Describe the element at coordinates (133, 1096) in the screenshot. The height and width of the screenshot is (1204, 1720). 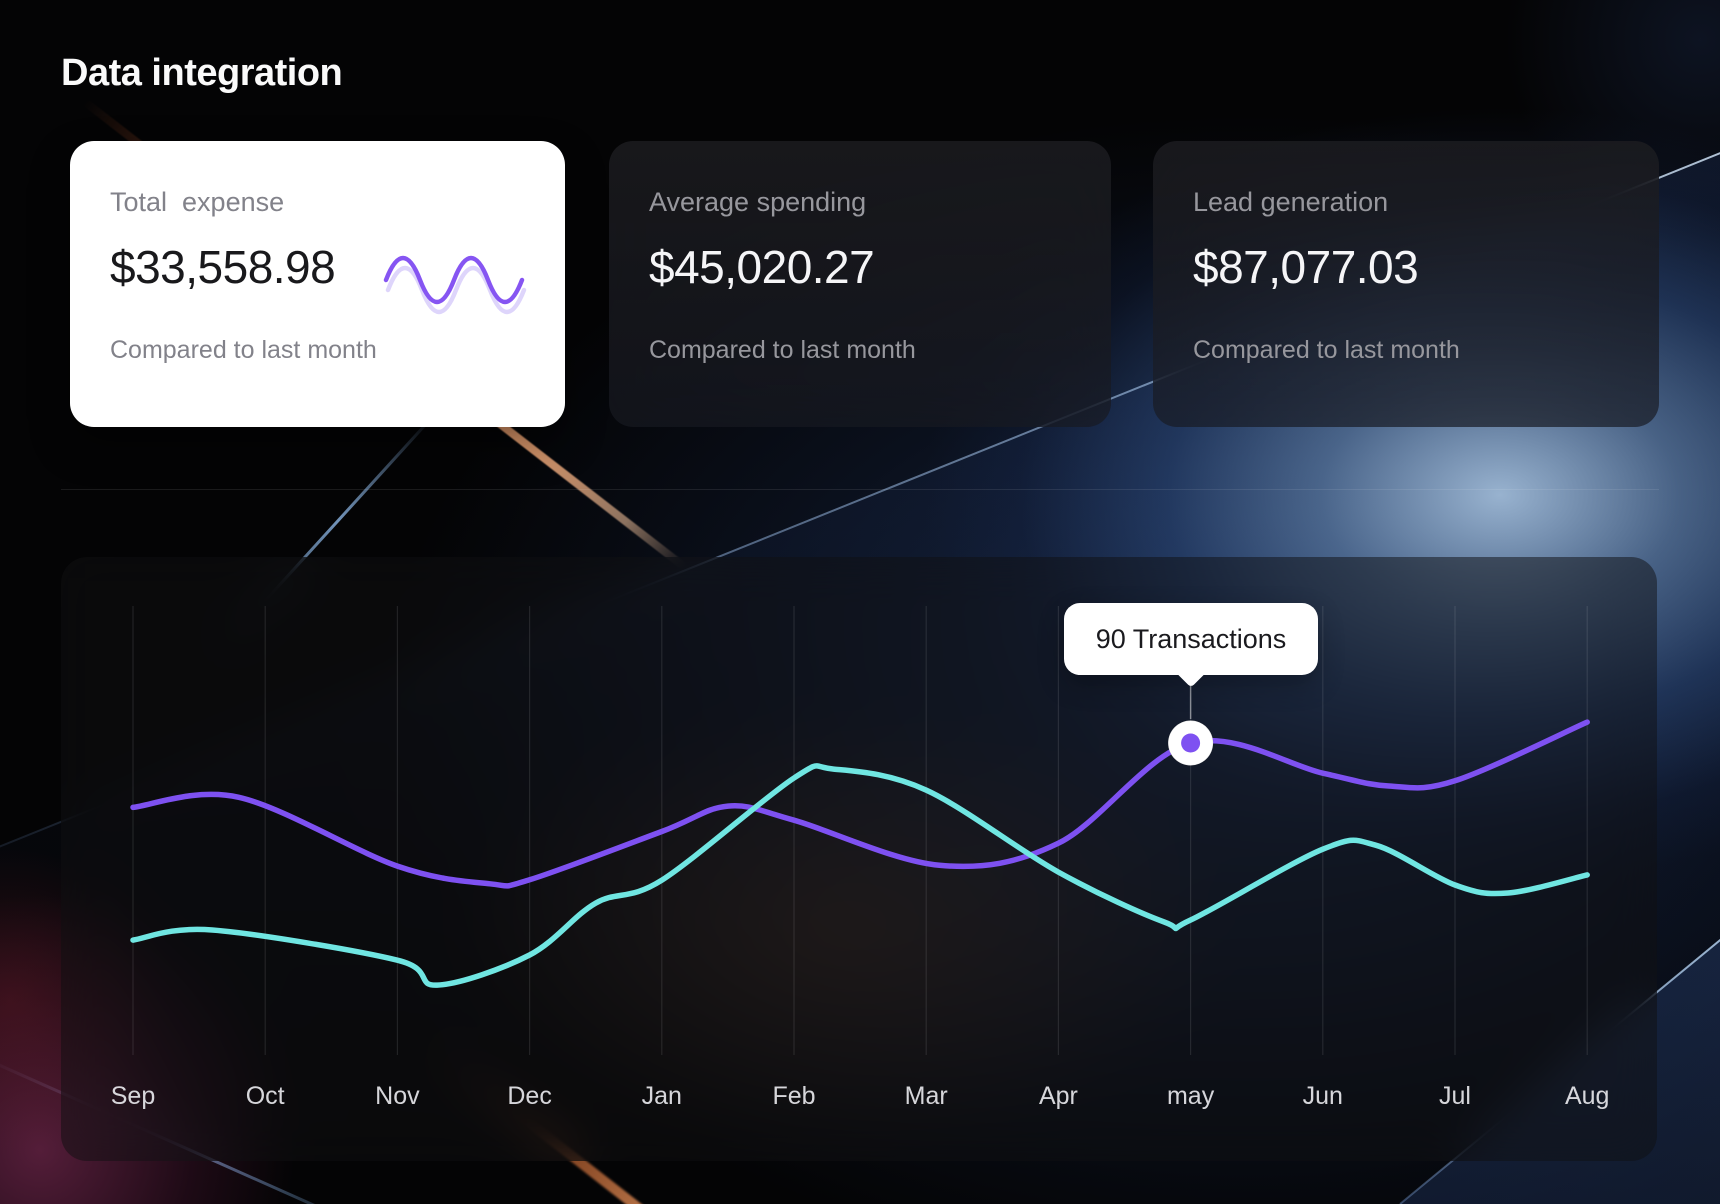
I see `x-axis-label-Sep: Sep` at that location.